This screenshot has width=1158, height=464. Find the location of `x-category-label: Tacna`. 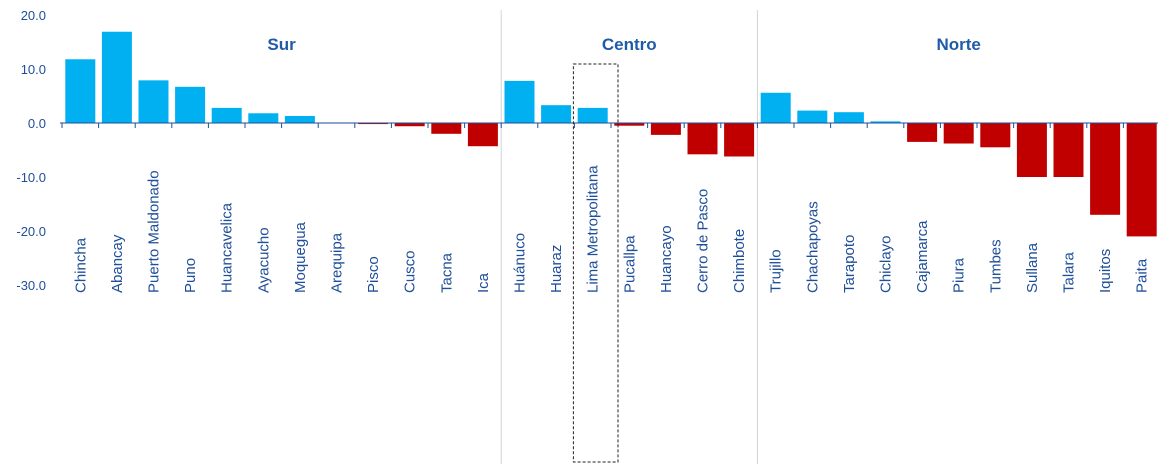

x-category-label: Tacna is located at coordinates (446, 272).